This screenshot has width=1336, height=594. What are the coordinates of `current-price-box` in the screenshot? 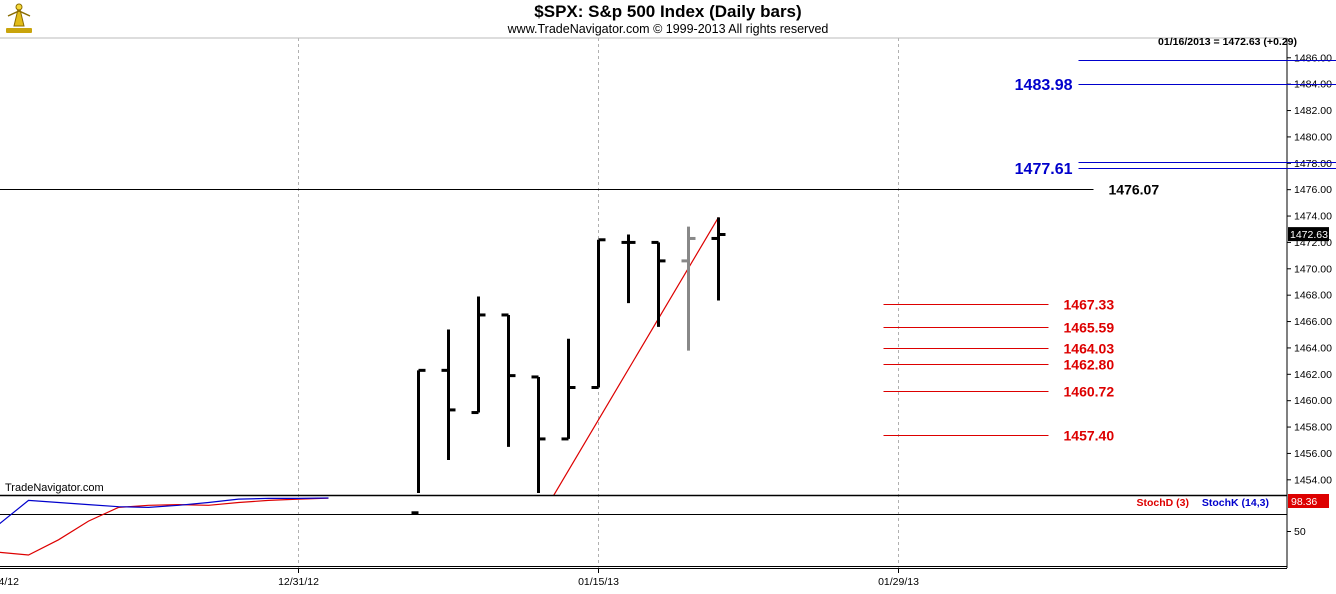 It's located at (1308, 234).